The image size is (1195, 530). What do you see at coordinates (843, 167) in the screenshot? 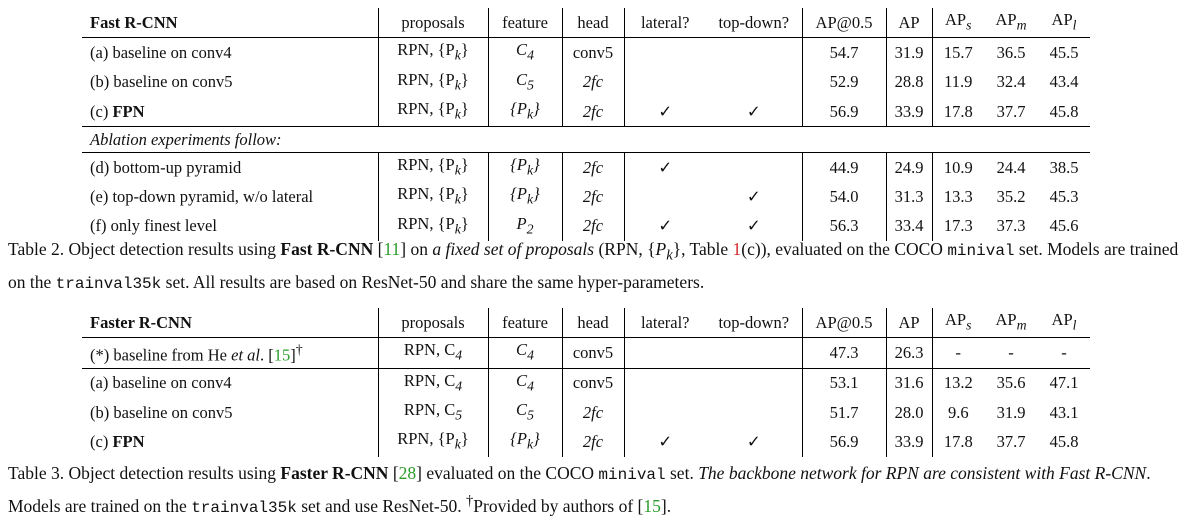
I see `cell-ap50: 44.9` at bounding box center [843, 167].